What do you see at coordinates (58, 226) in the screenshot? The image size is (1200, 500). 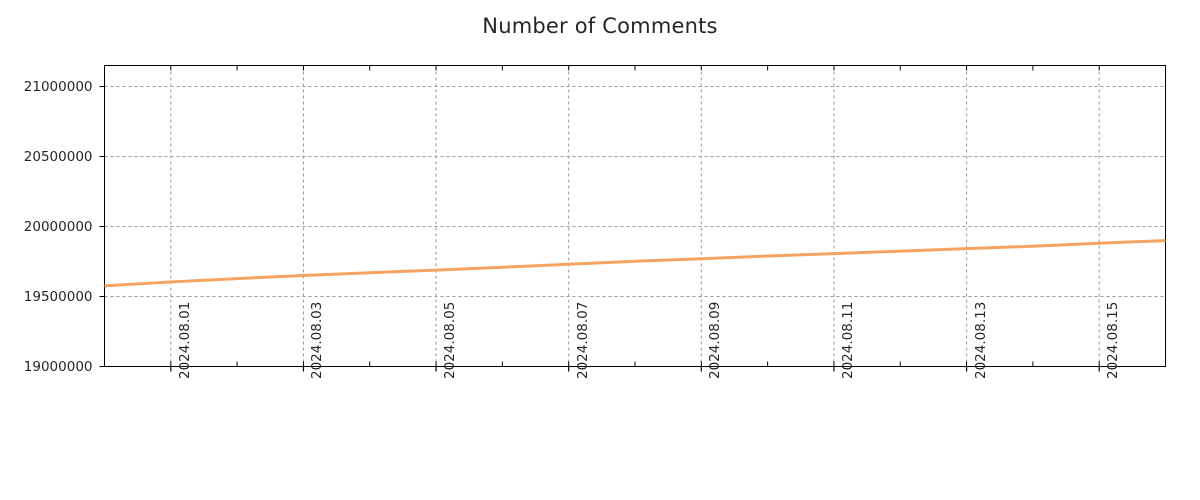 I see `y-tick-label: 20000000` at bounding box center [58, 226].